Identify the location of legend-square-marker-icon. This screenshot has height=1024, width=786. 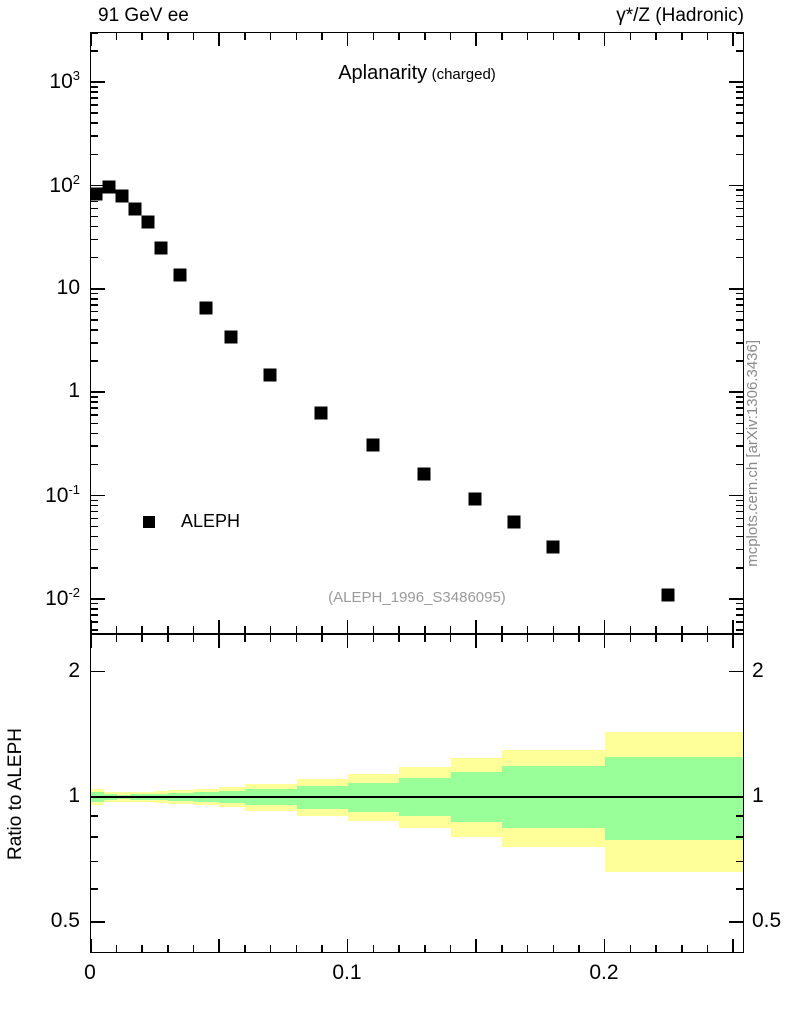
(149, 521).